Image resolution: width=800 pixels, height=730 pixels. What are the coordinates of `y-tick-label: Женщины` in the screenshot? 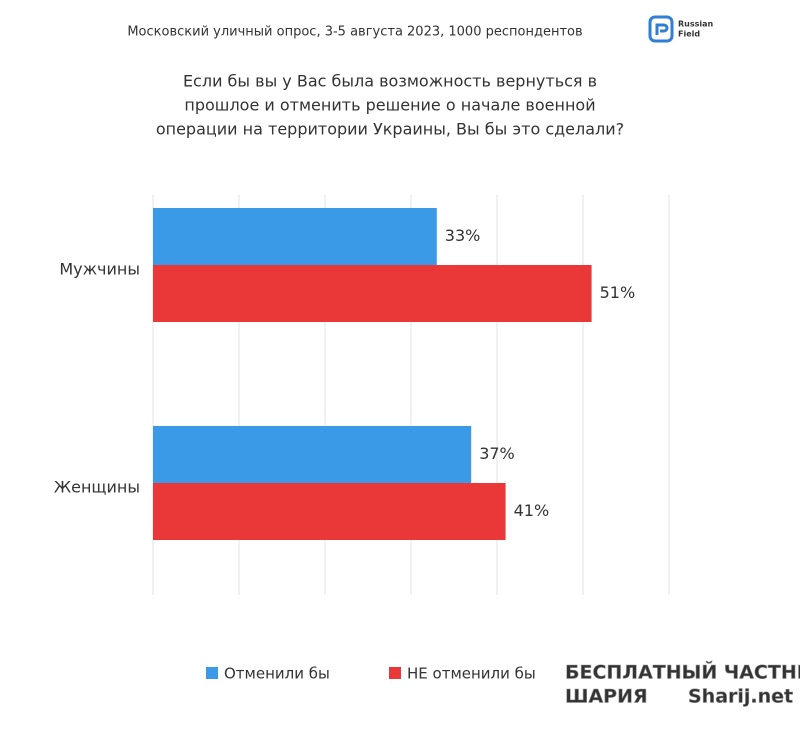 It's located at (97, 487).